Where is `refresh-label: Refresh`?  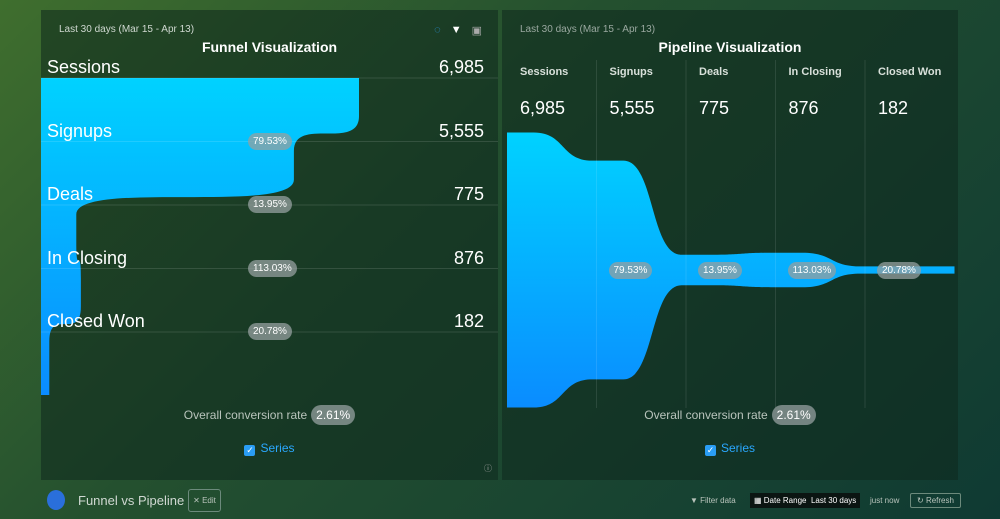 refresh-label: Refresh is located at coordinates (939, 500).